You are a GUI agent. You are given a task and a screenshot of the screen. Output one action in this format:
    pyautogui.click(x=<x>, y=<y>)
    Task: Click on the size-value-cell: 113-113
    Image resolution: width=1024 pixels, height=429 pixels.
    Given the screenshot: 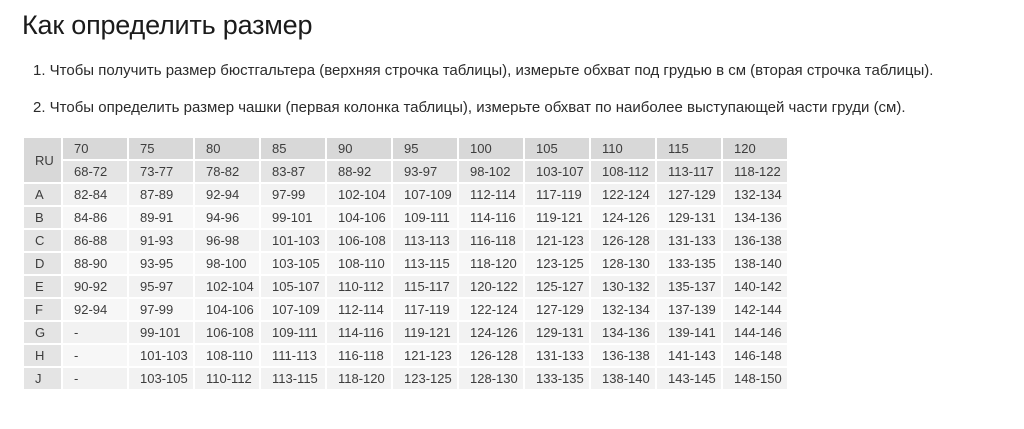 What is the action you would take?
    pyautogui.click(x=425, y=240)
    